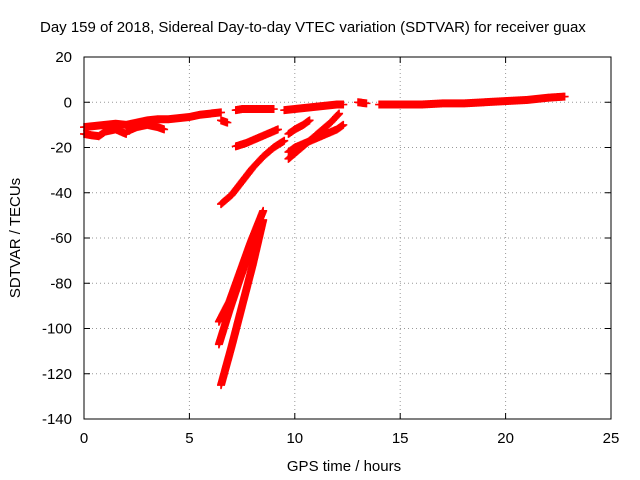 The image size is (640, 480). I want to click on y-tick-label: 20, so click(63, 57).